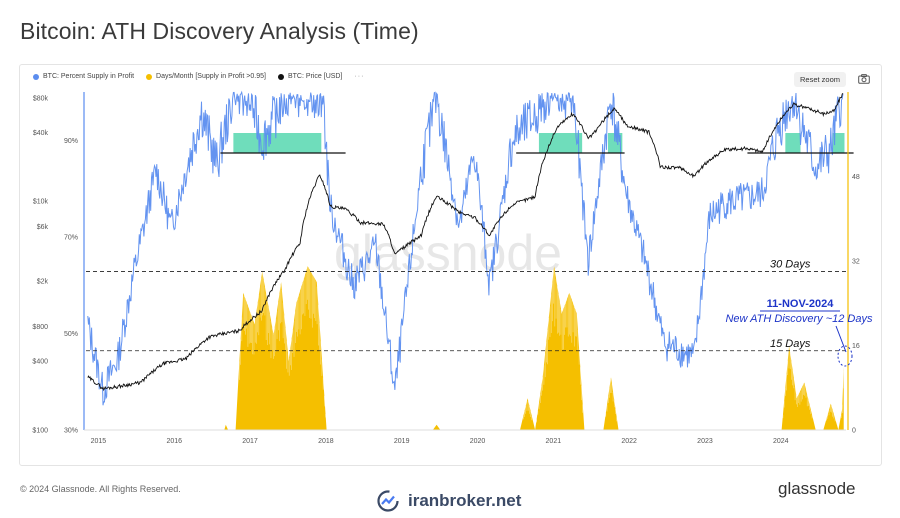 This screenshot has width=900, height=518. Describe the element at coordinates (41, 98) in the screenshot. I see `price-tick-label: $80k` at that location.